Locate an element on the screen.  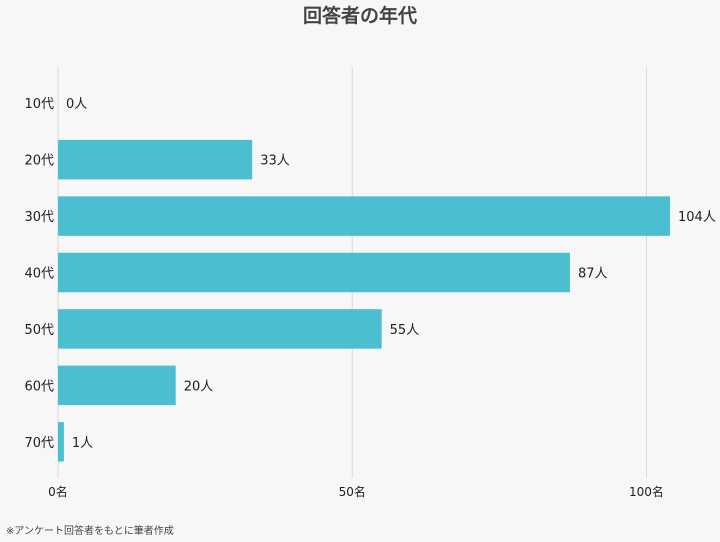
x-tick-label: 100名 is located at coordinates (646, 491).